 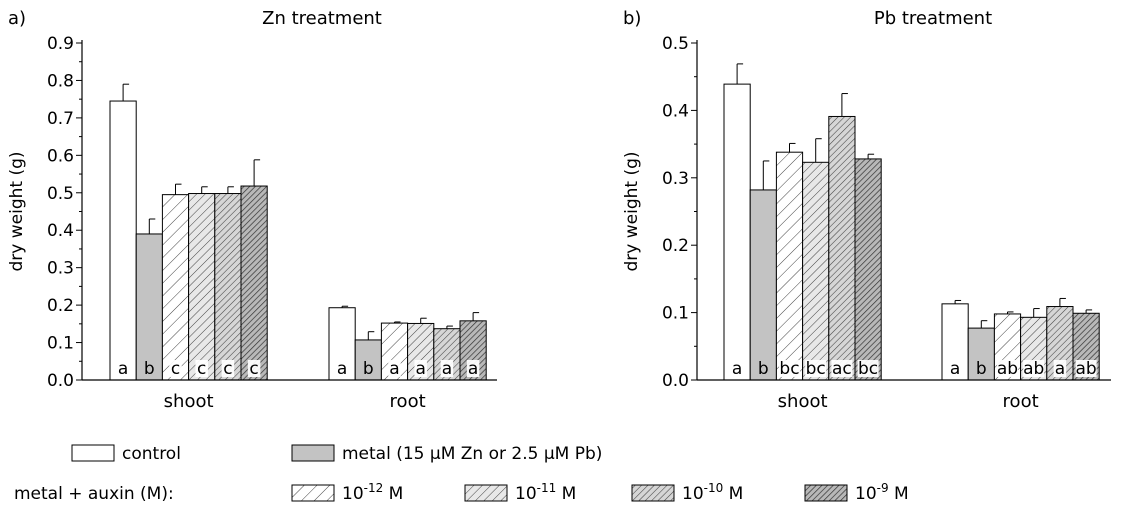 I want to click on legend-label-auxin: 10-11 M, so click(x=545, y=492).